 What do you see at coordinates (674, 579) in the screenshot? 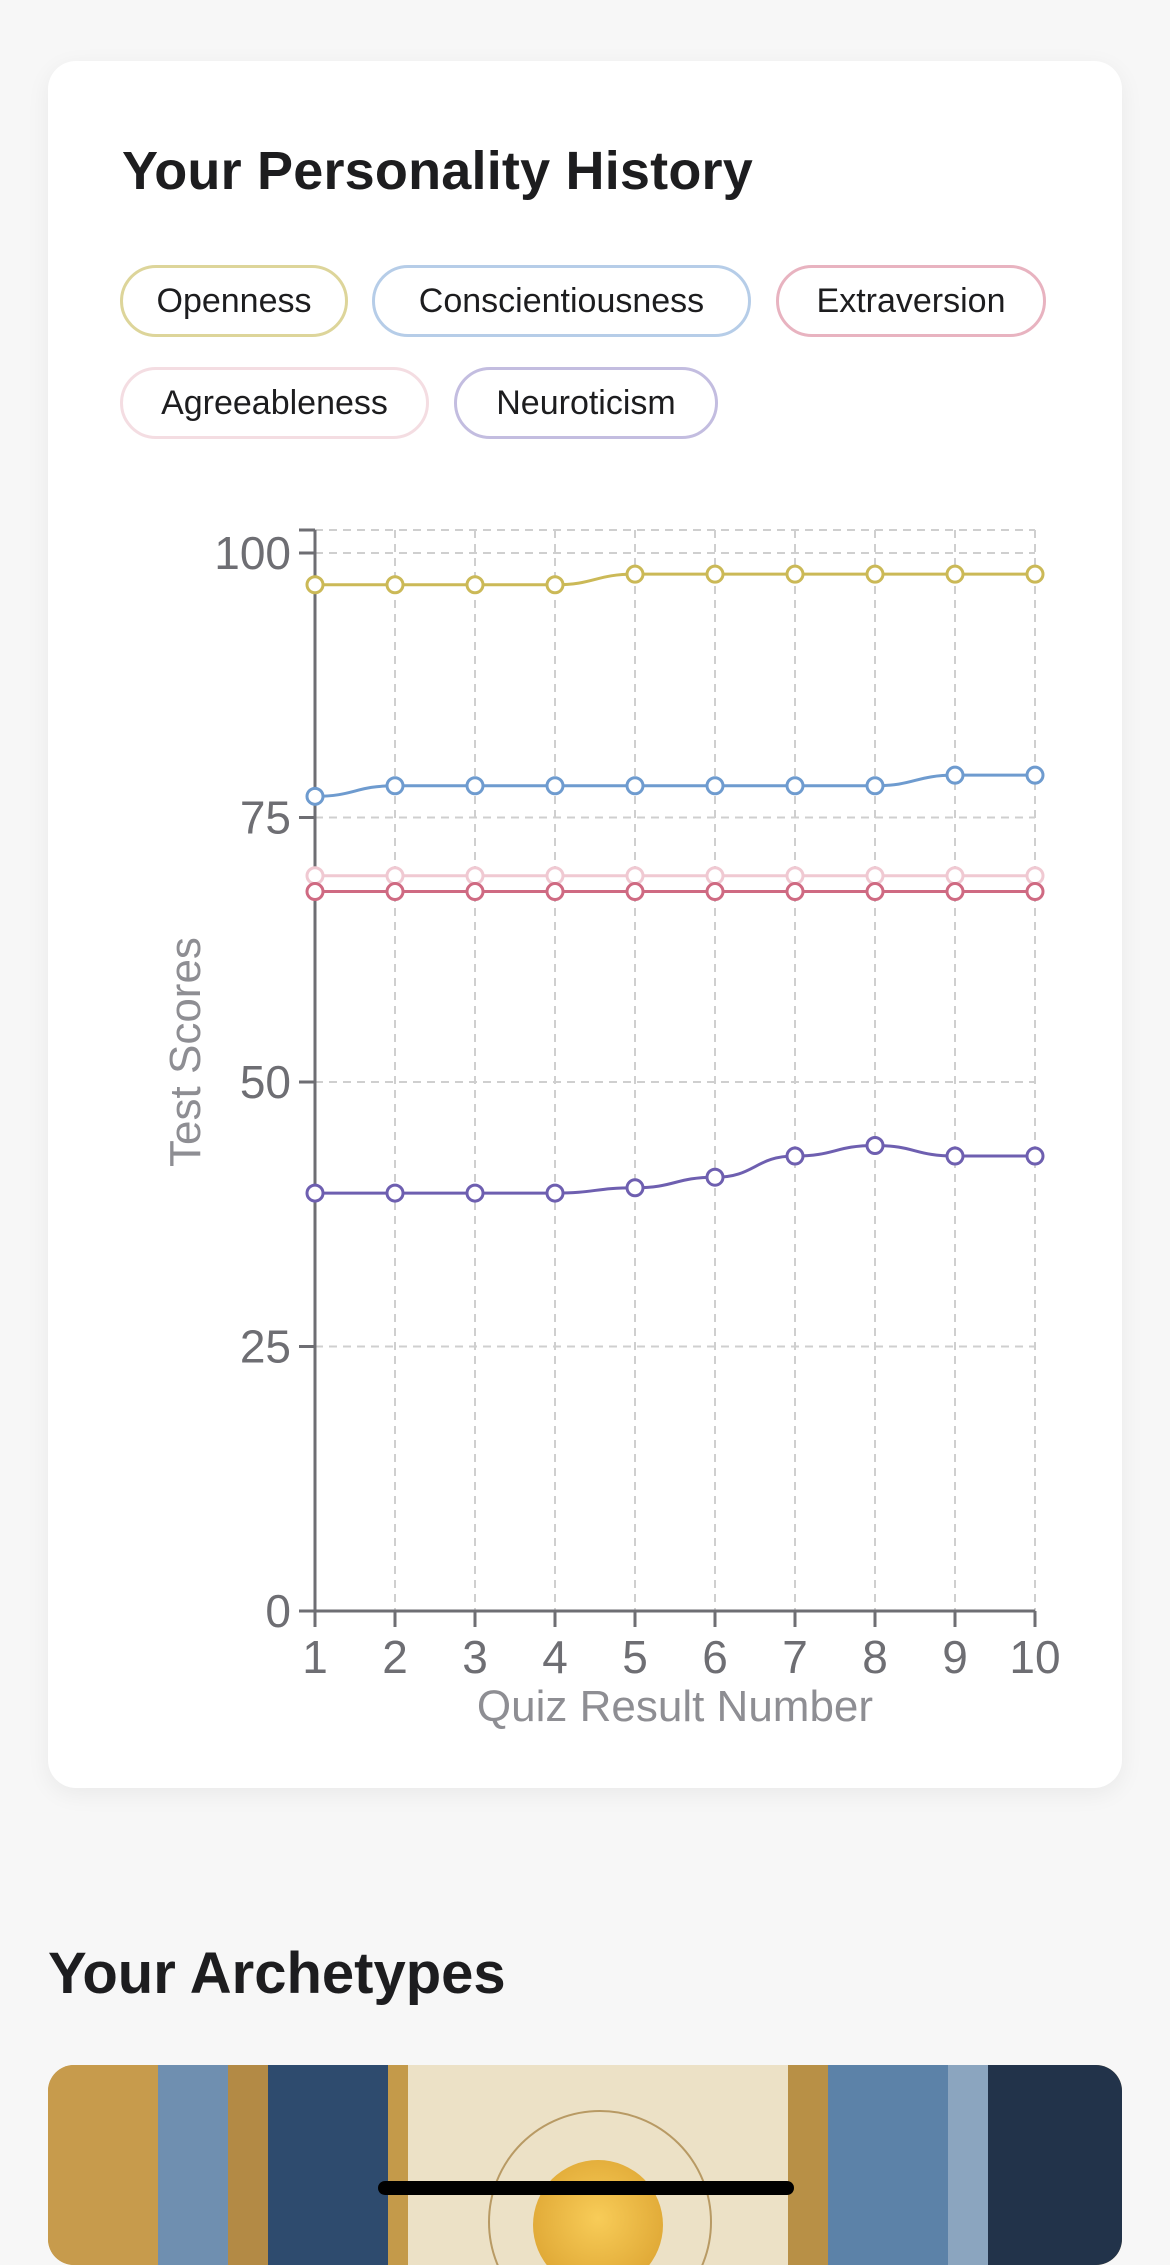
I see `series-line-openness` at bounding box center [674, 579].